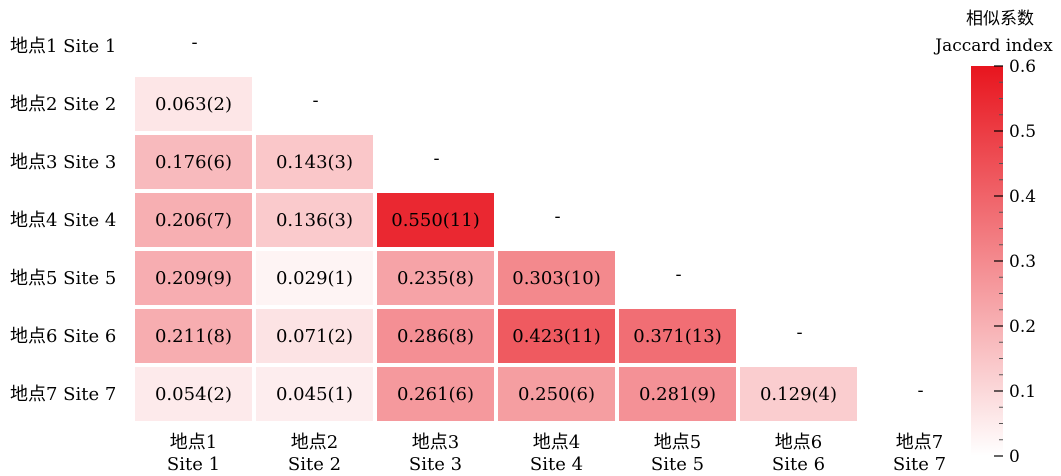 This screenshot has height=476, width=1061. I want to click on cell-value-label: 0.129(4), so click(798, 394).